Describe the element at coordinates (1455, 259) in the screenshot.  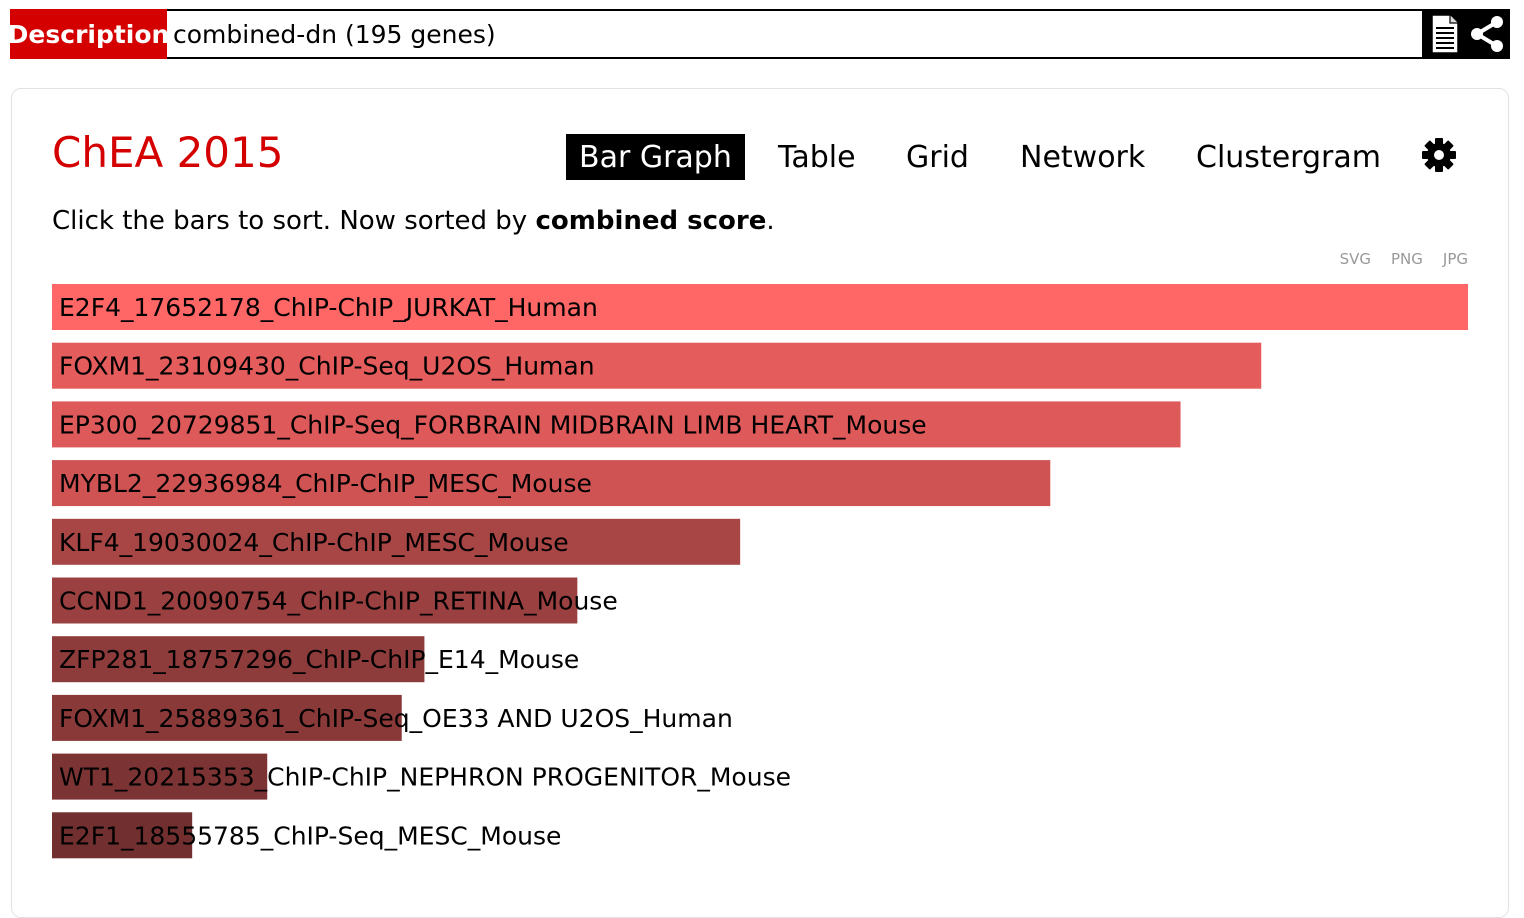
I see `export-jpg-link: JPG` at that location.